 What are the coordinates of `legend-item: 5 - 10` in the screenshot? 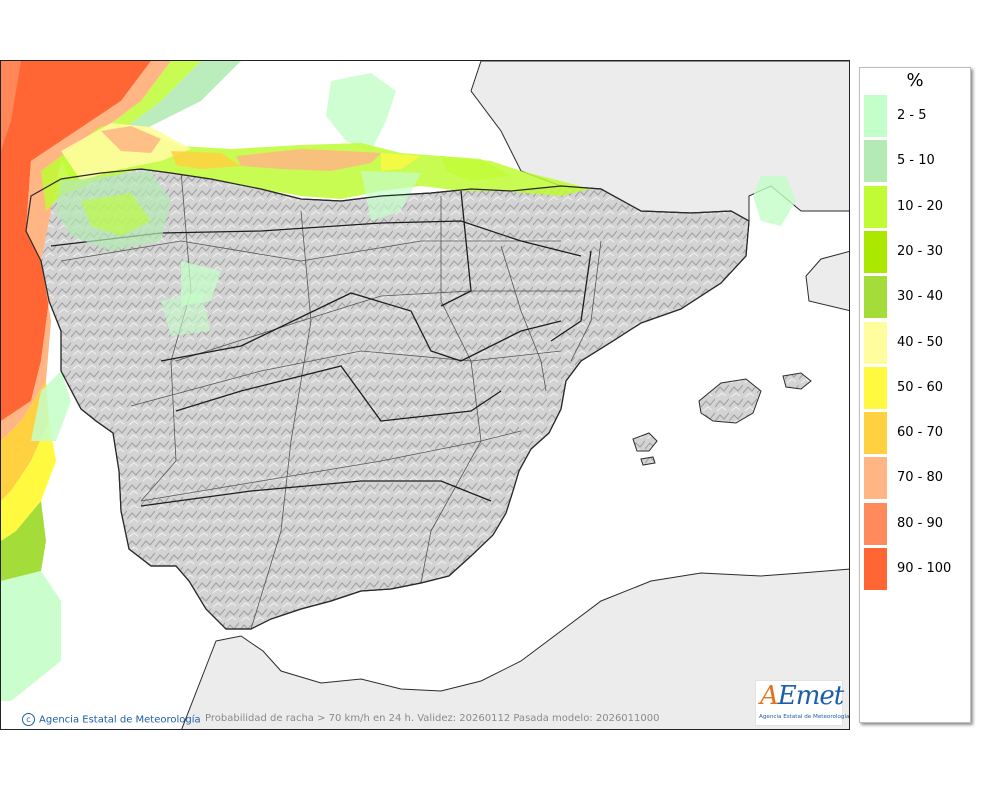 It's located at (916, 161).